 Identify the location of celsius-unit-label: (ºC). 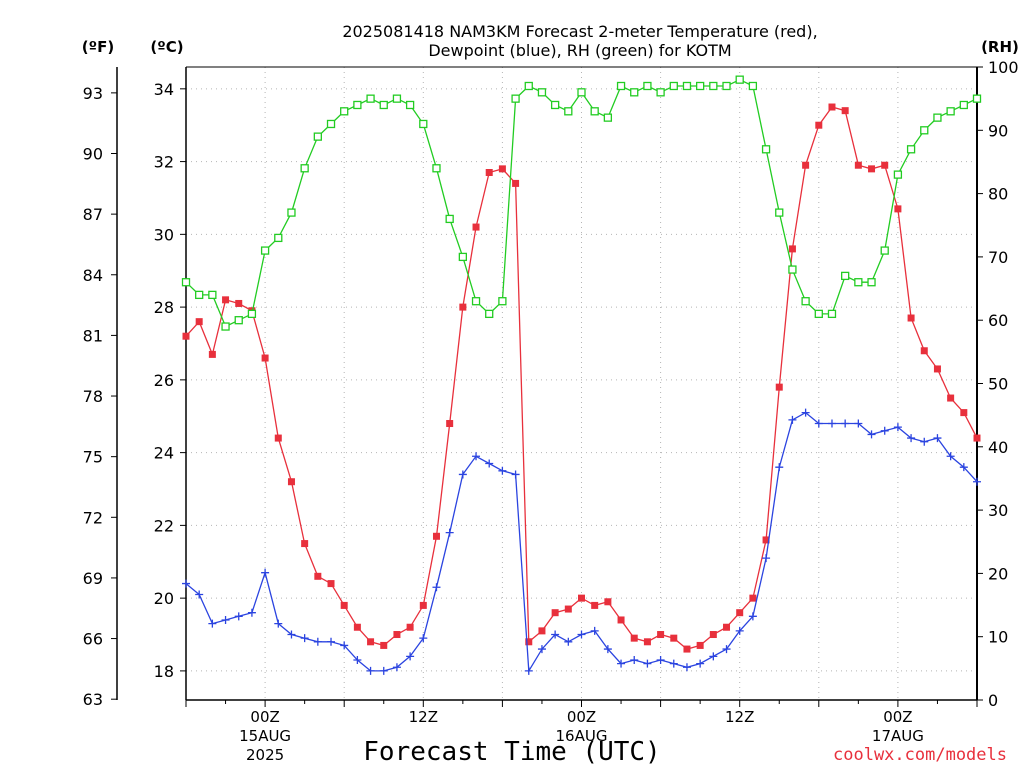
(166, 47).